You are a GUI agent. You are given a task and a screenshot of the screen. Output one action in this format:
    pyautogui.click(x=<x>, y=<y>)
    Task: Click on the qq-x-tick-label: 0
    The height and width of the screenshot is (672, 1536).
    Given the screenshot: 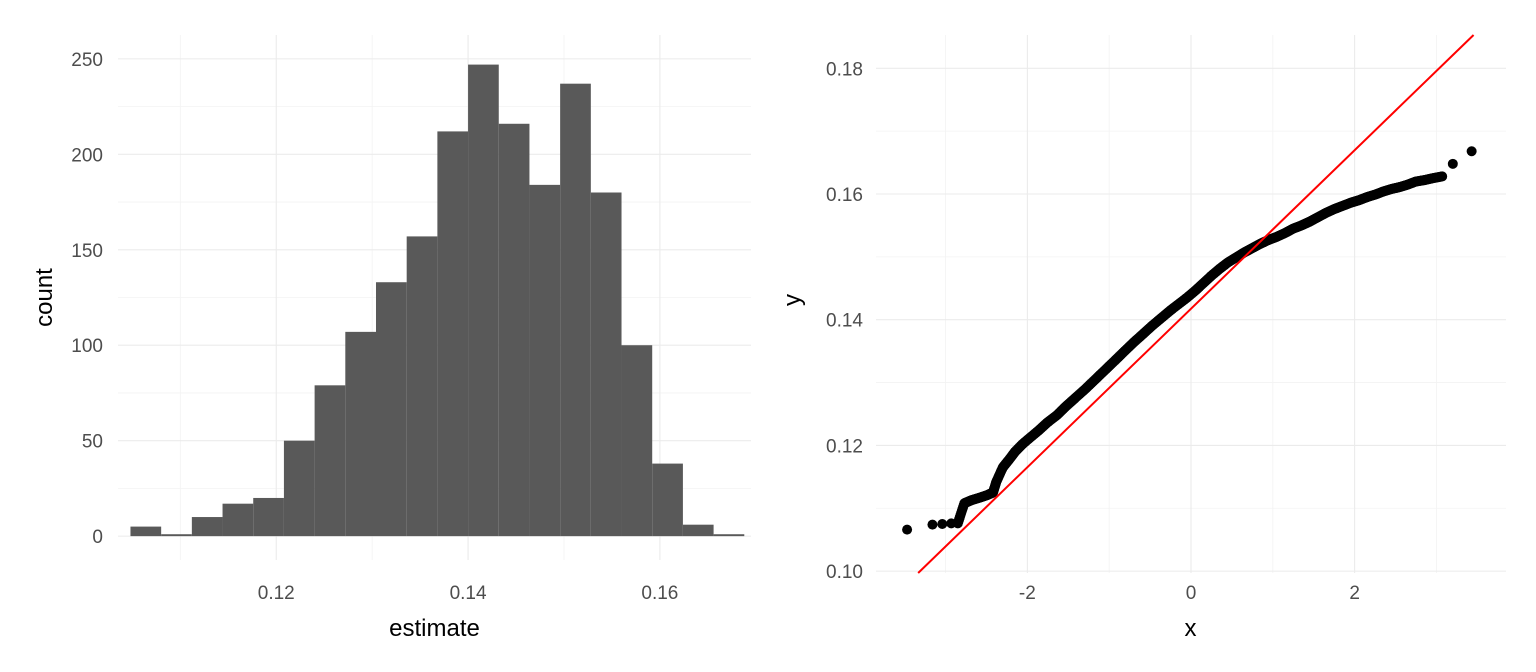 What is the action you would take?
    pyautogui.click(x=1191, y=593)
    